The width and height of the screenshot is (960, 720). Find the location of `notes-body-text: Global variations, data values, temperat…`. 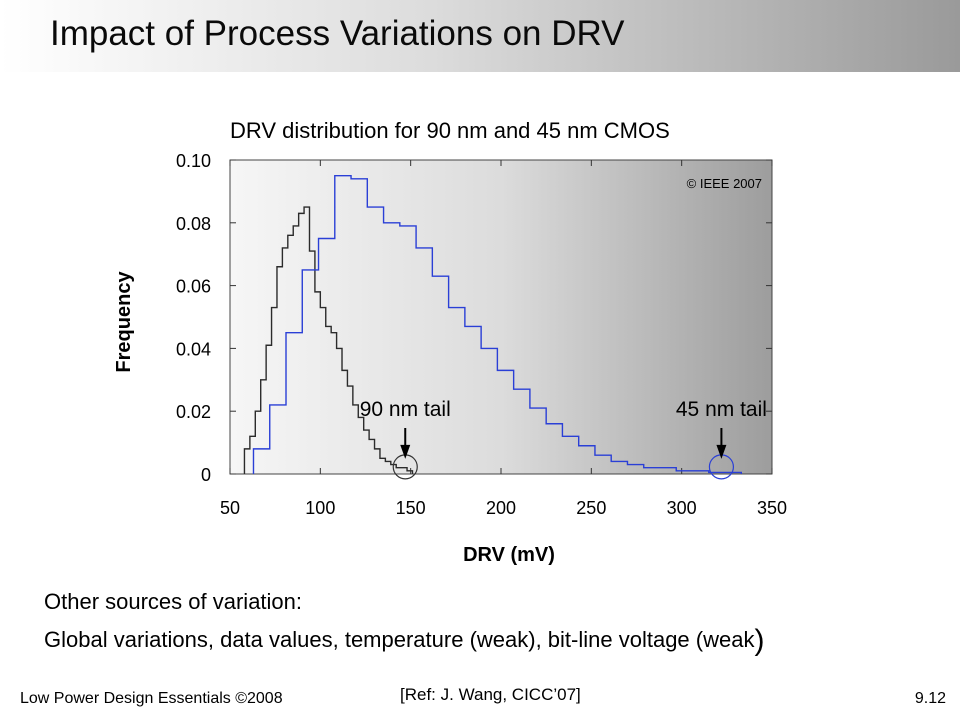

notes-body-text: Global variations, data values, temperat… is located at coordinates (399, 639).